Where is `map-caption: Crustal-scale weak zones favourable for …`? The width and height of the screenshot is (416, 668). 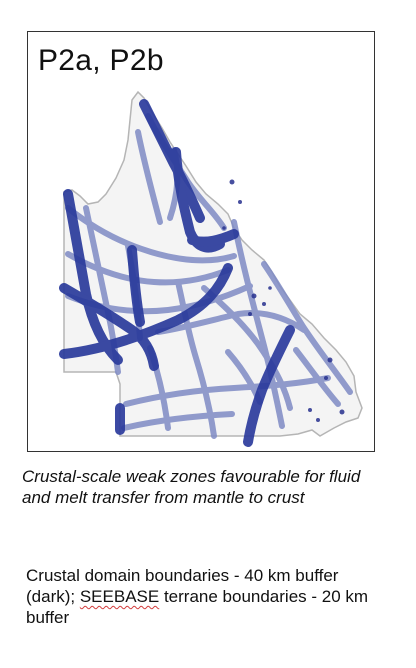
map-caption: Crustal-scale weak zones favourable for … is located at coordinates (202, 487).